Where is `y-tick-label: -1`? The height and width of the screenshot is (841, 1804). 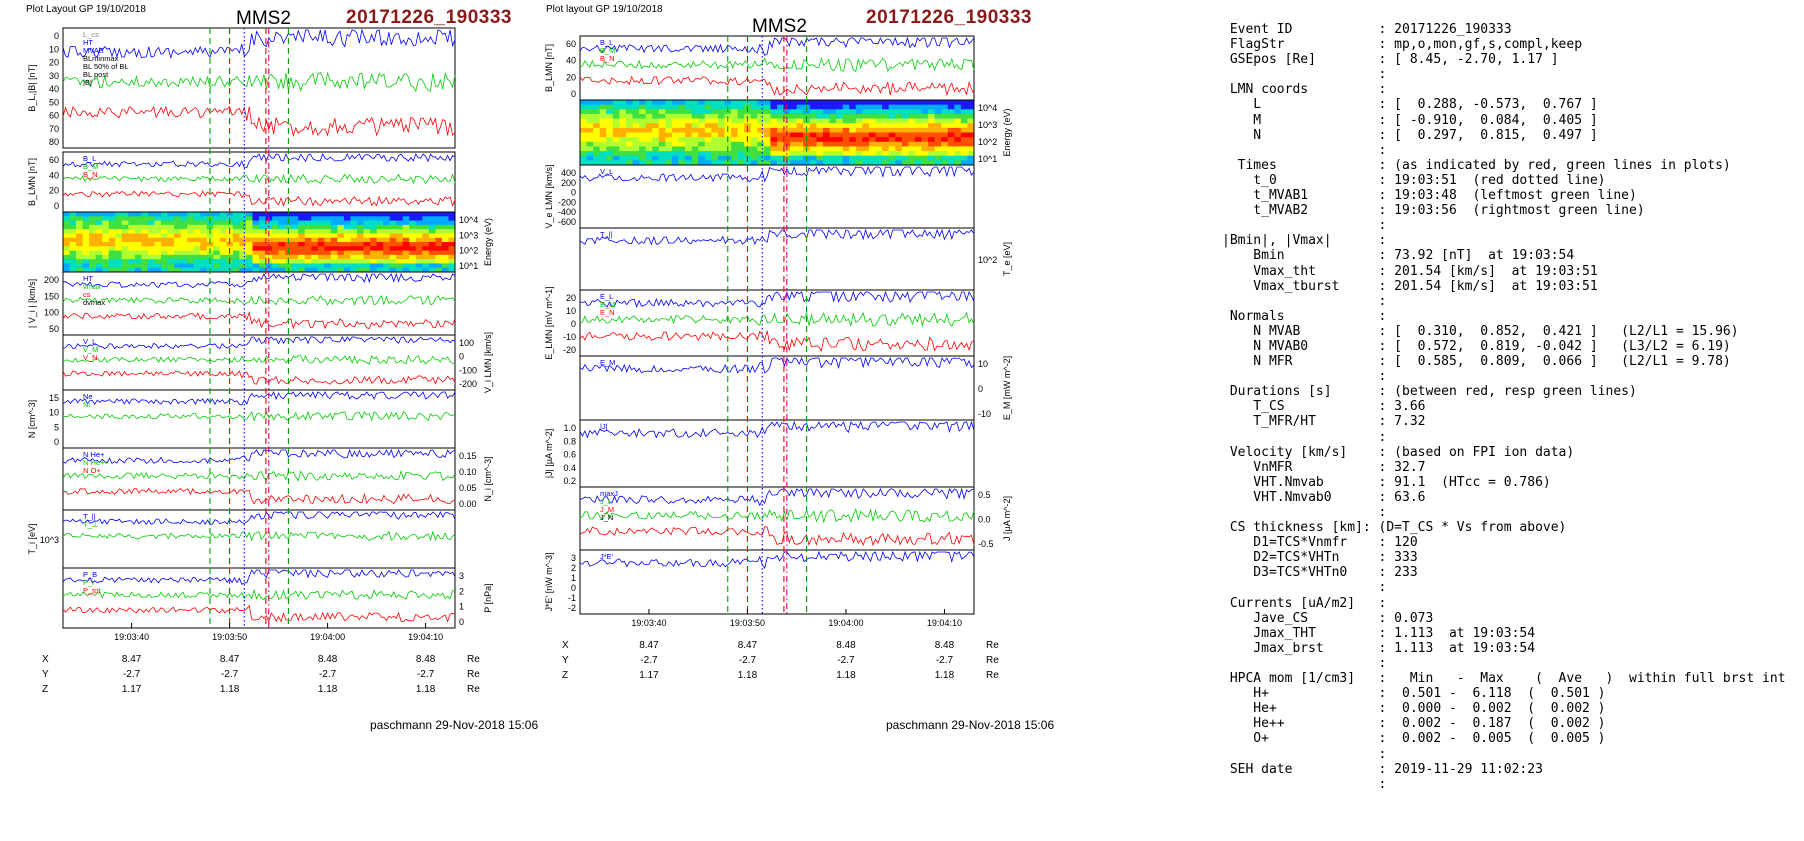 y-tick-label: -1 is located at coordinates (572, 598).